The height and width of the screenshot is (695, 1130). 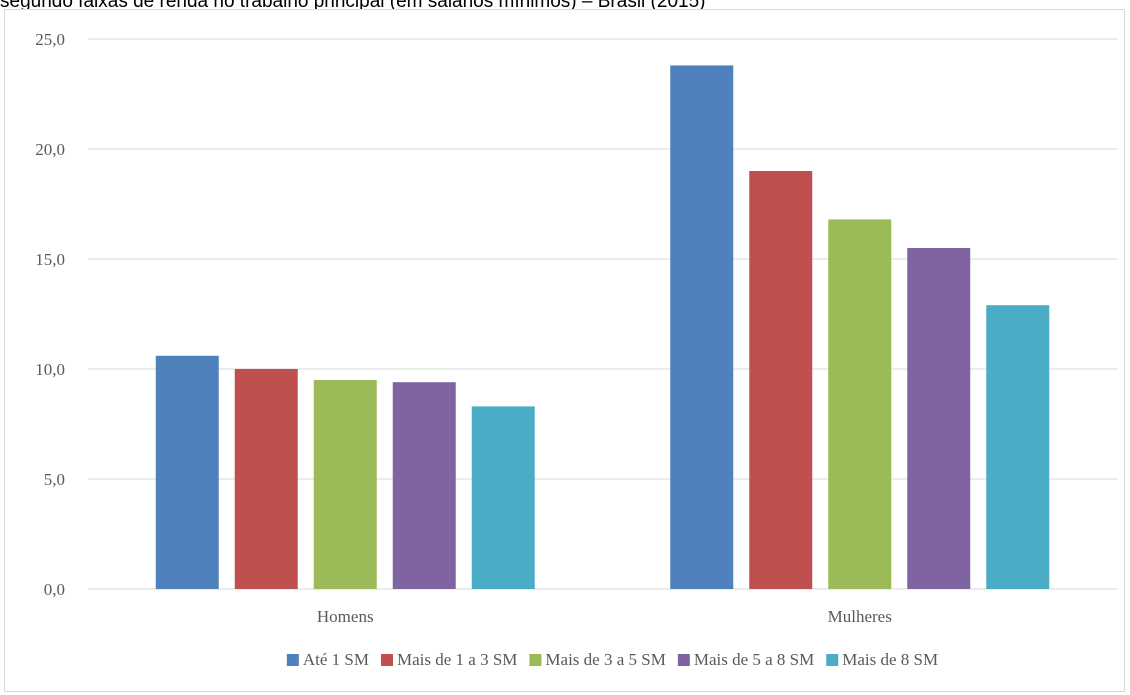 What do you see at coordinates (54, 479) in the screenshot?
I see `y-tick-label: 5,0` at bounding box center [54, 479].